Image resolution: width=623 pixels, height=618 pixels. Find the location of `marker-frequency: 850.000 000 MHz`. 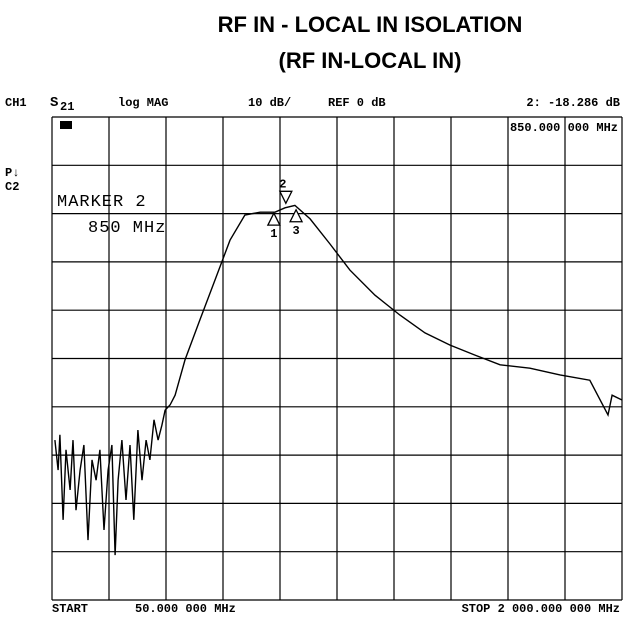

marker-frequency: 850.000 000 MHz is located at coordinates (564, 128).